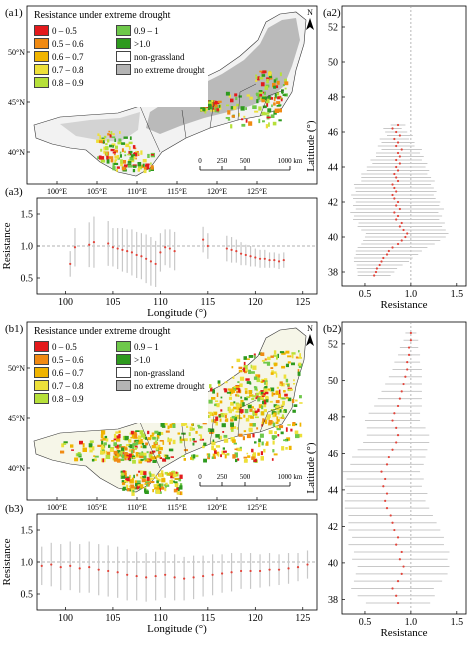  Describe the element at coordinates (133, 359) in the screenshot. I see `legend-item: >1.0` at that location.